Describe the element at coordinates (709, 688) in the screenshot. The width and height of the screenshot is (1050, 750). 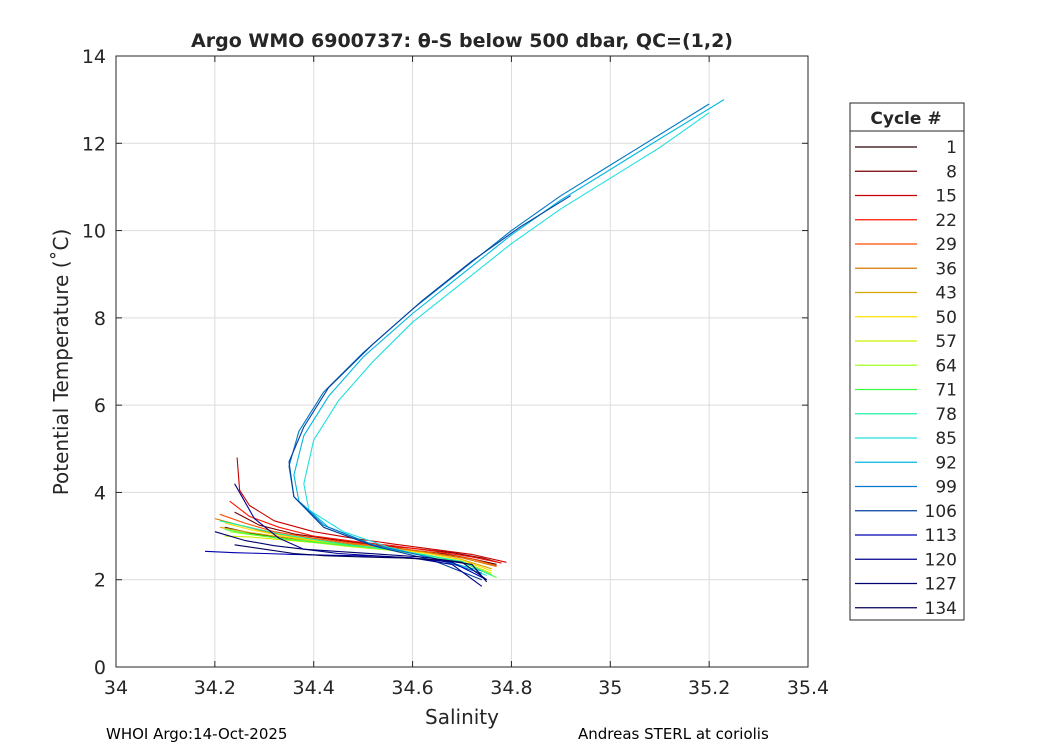
I see `x-tick-label: 35.2` at that location.